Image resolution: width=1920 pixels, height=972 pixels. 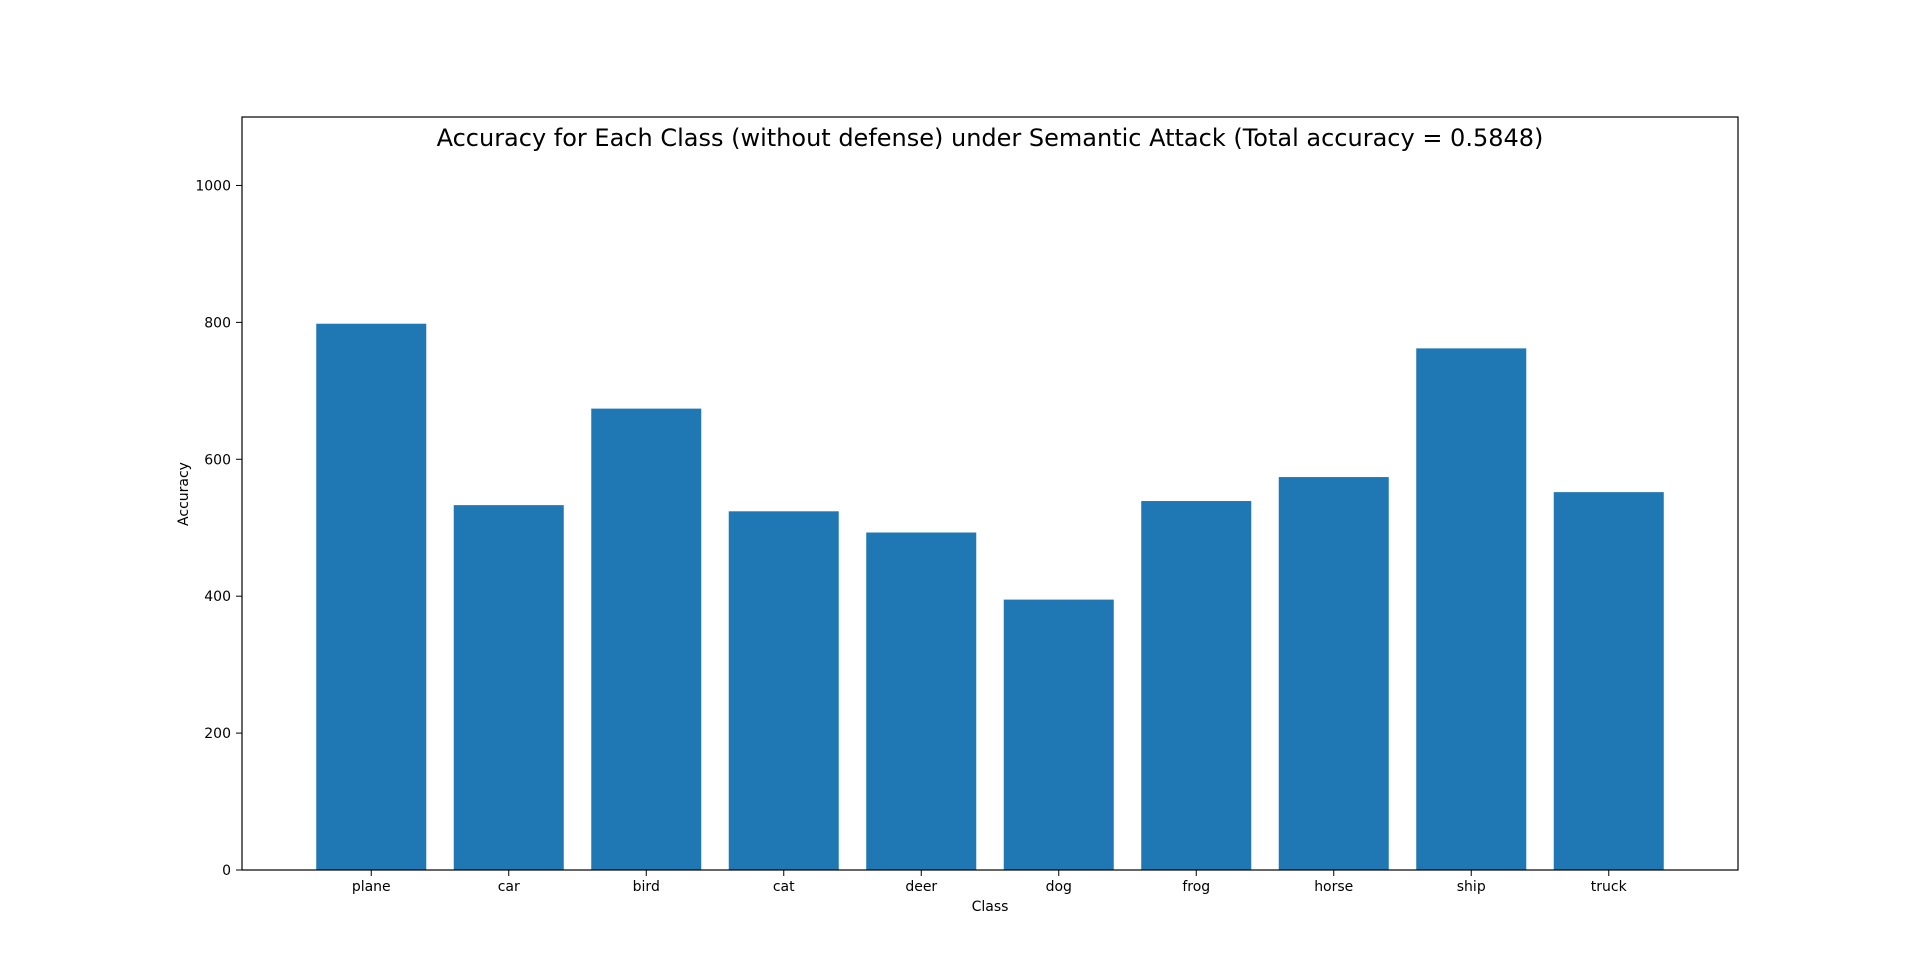 What do you see at coordinates (1471, 887) in the screenshot?
I see `x-tick-label-ship: ship` at bounding box center [1471, 887].